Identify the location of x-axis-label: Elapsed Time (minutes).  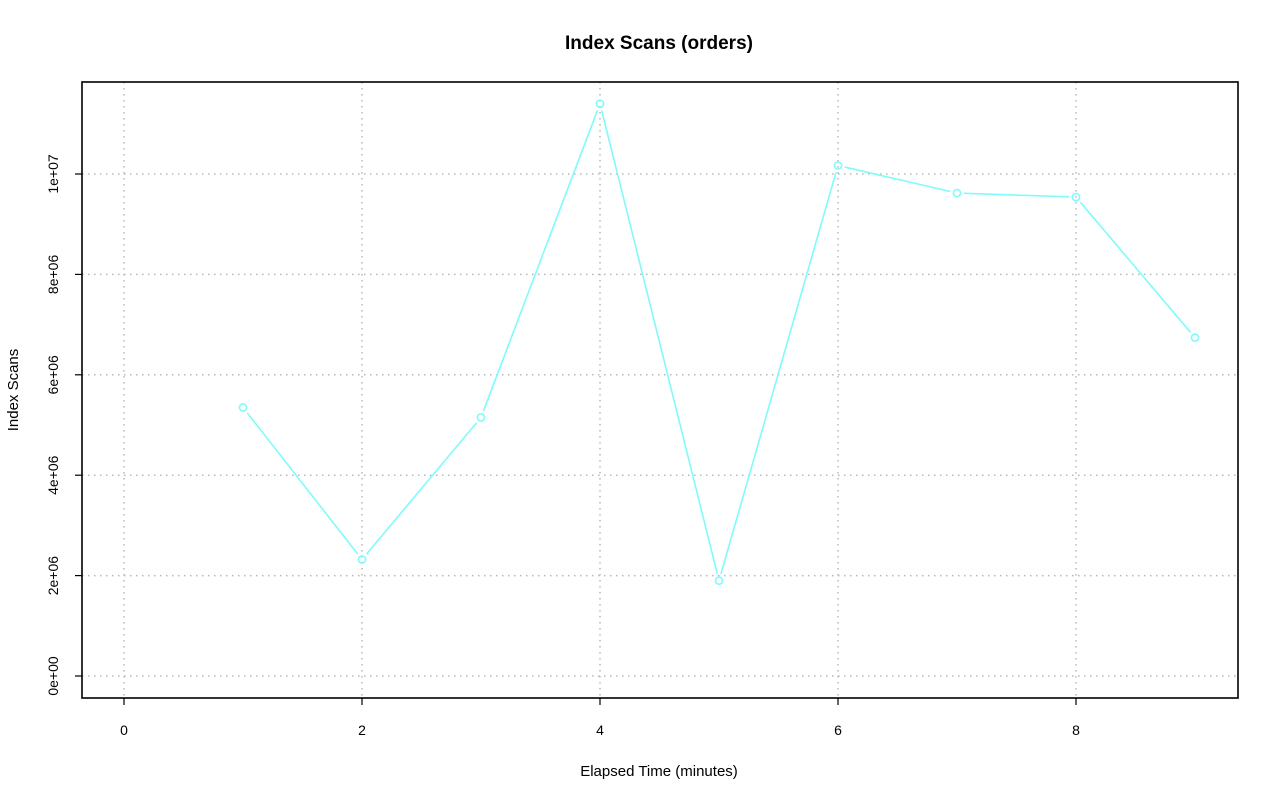
(659, 771).